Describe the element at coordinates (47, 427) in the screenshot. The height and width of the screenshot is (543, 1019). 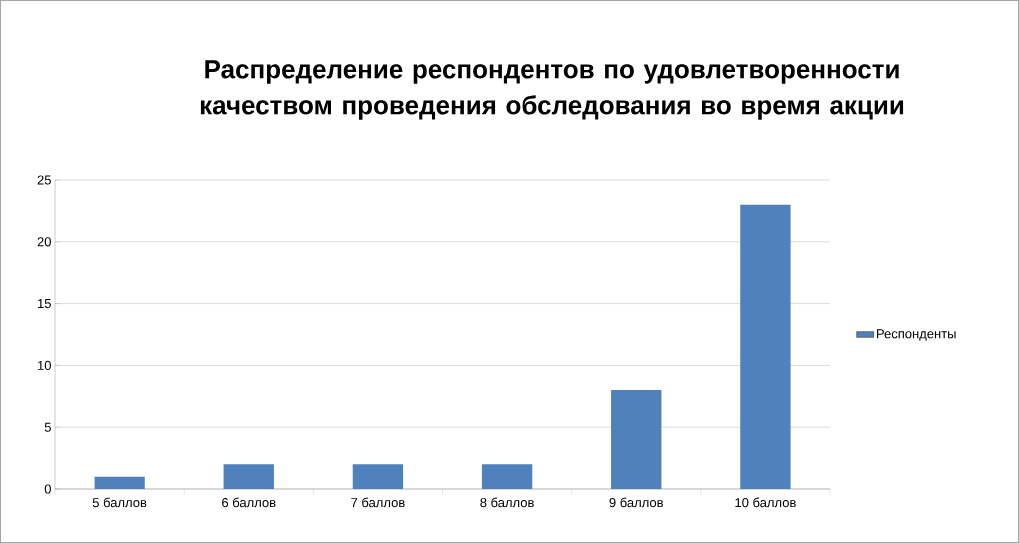
I see `y-tick-label: 5` at that location.